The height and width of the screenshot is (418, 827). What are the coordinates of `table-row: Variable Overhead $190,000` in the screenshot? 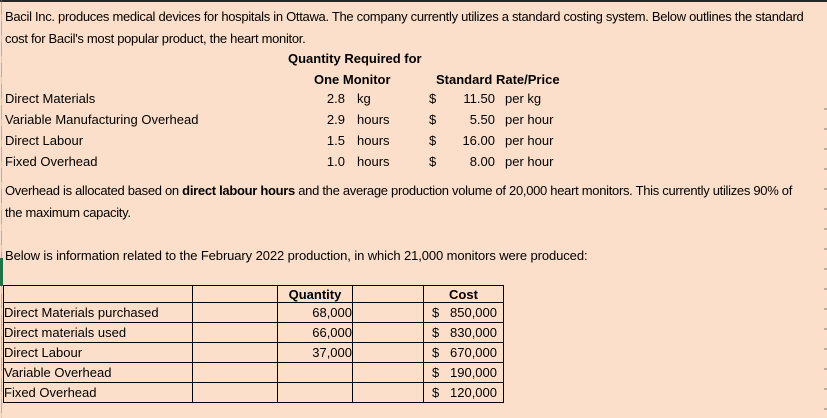 It's located at (253, 372).